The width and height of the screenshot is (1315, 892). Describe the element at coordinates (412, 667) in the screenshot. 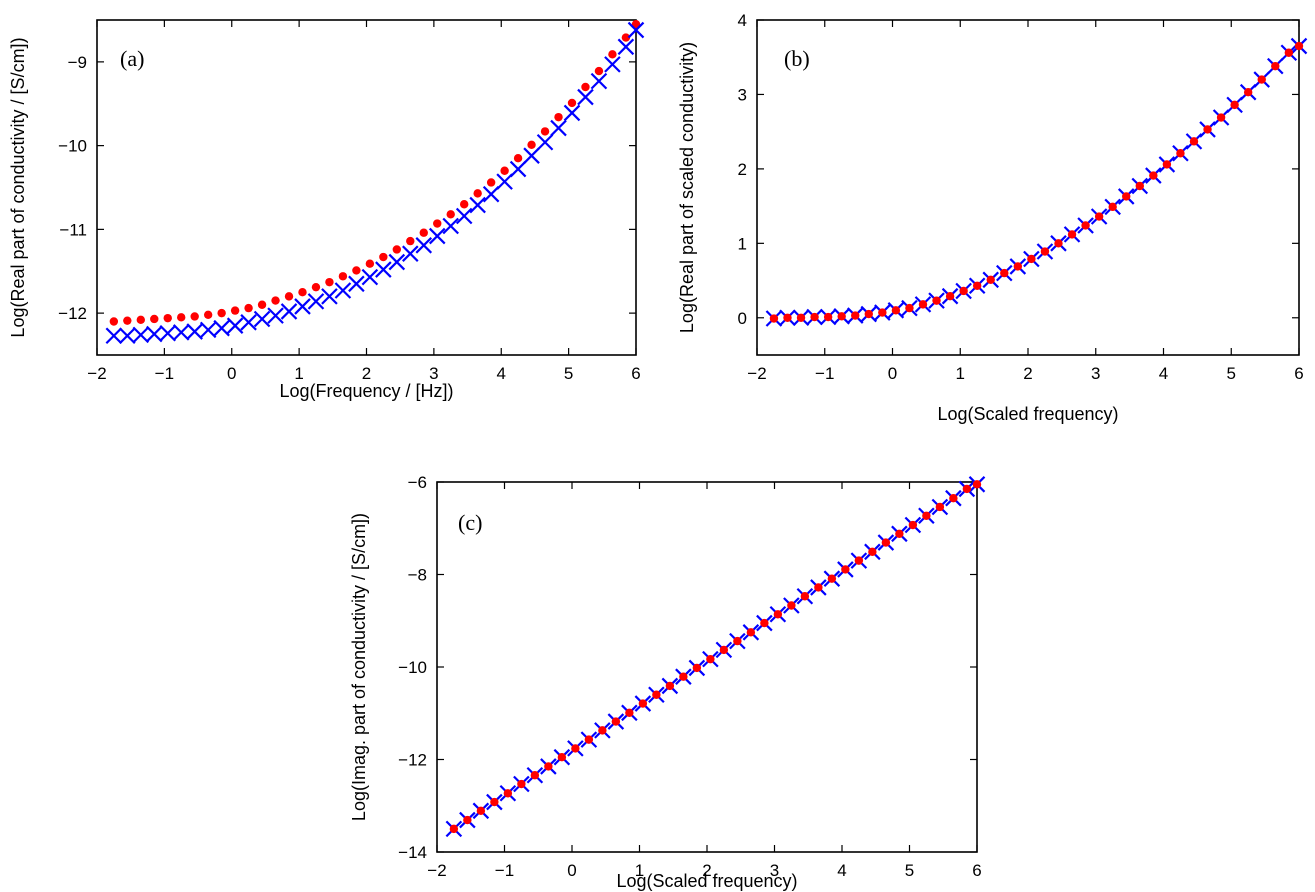

I see `y-tick-label: −10` at that location.